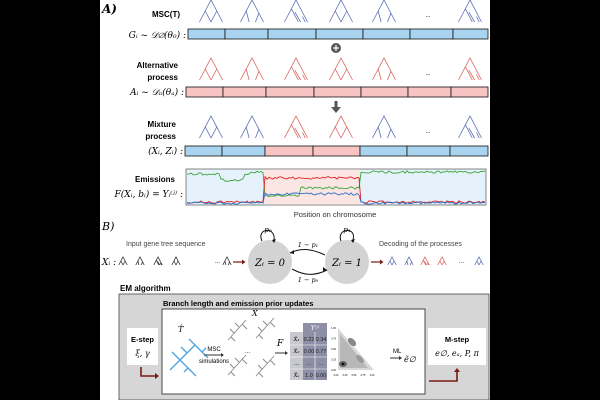 Image resolution: width=600 pixels, height=400 pixels. Describe the element at coordinates (333, 339) in the screenshot. I see `density-y-tick: 0.75` at that location.